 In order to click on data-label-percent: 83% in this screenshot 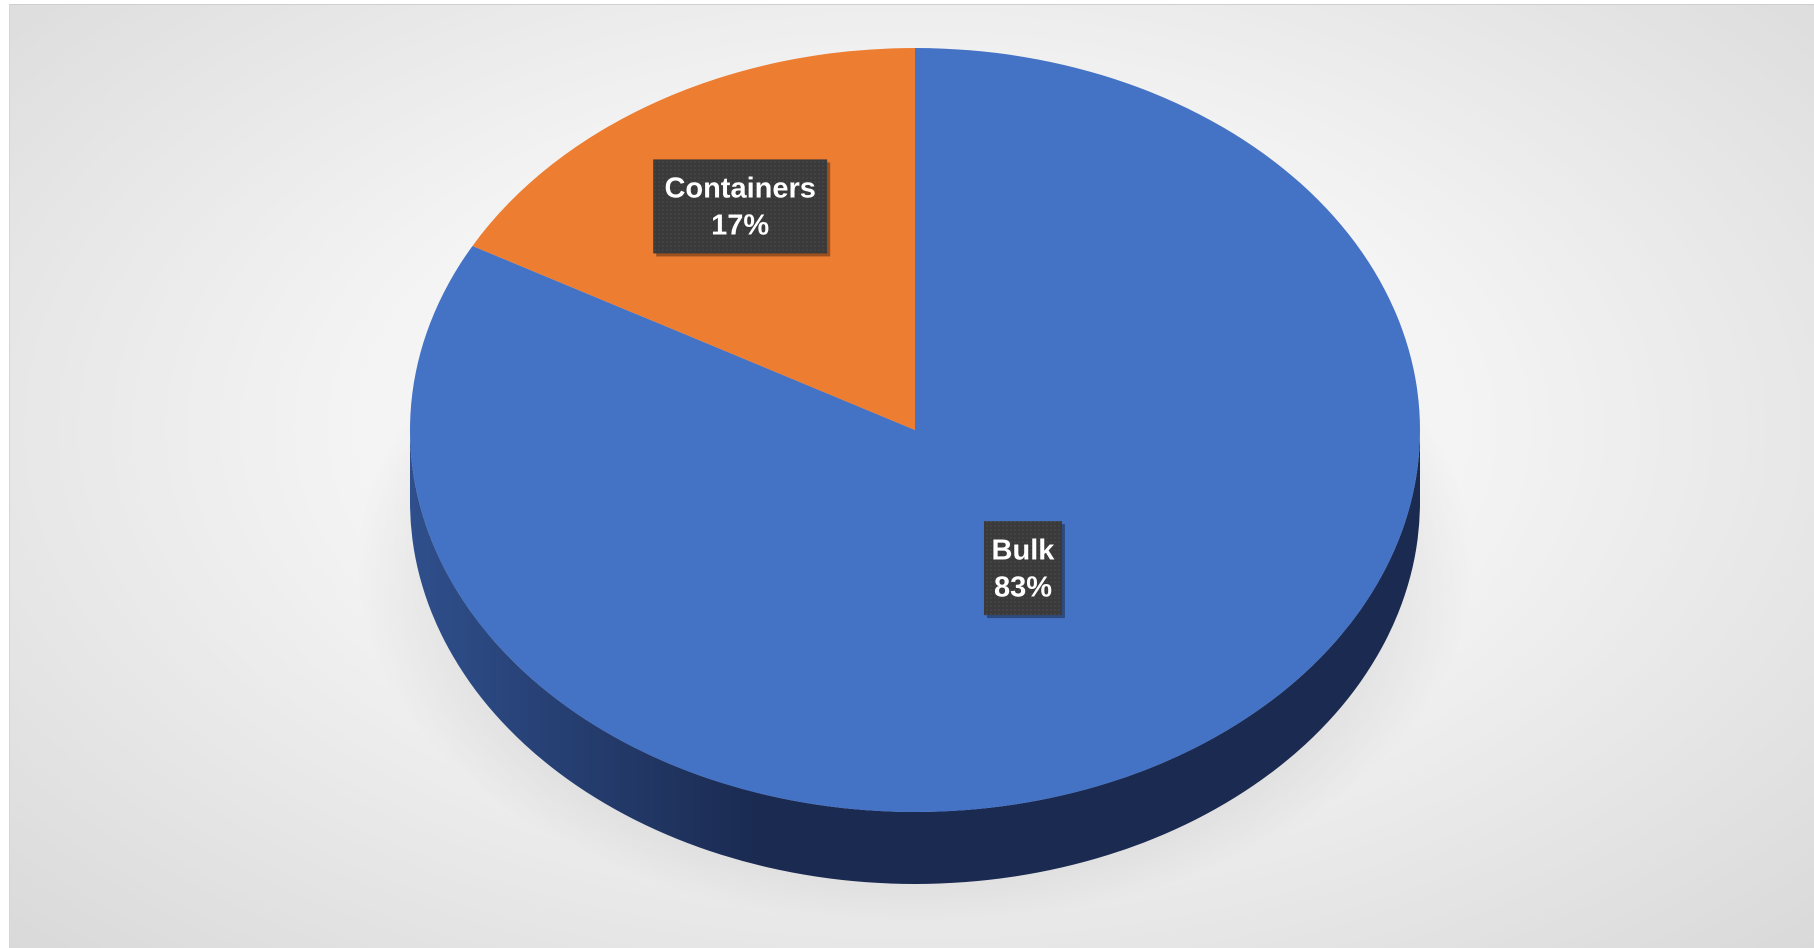, I will do `click(1023, 587)`.